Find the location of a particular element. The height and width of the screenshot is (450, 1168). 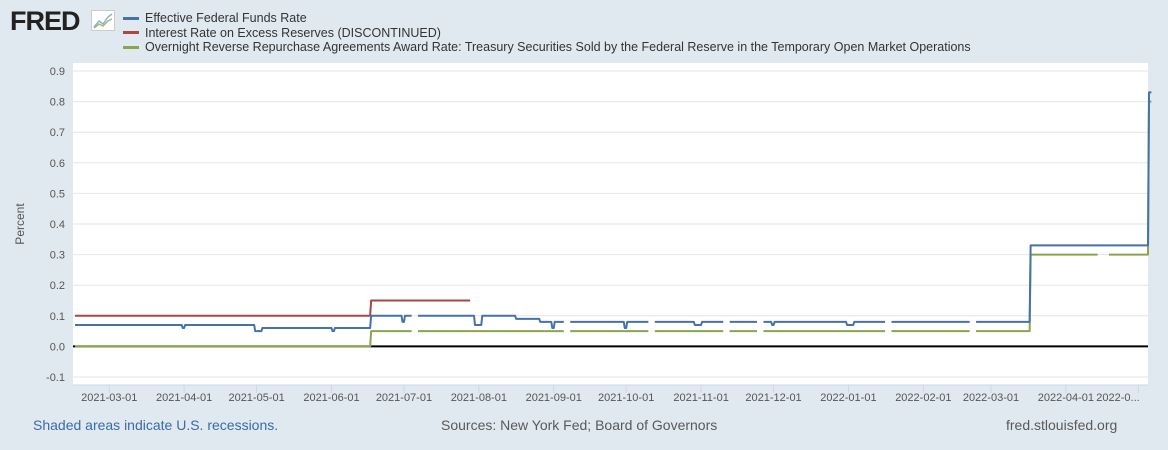

recessions-note: Shaded areas indicate U.S. recessions. is located at coordinates (156, 425).